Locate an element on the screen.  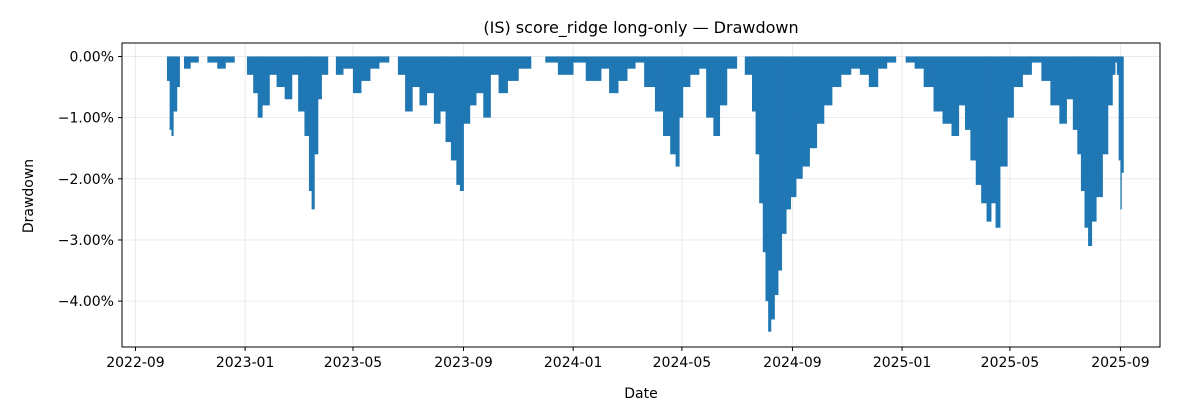
y-tick-label: −3.00% is located at coordinates (86, 241).